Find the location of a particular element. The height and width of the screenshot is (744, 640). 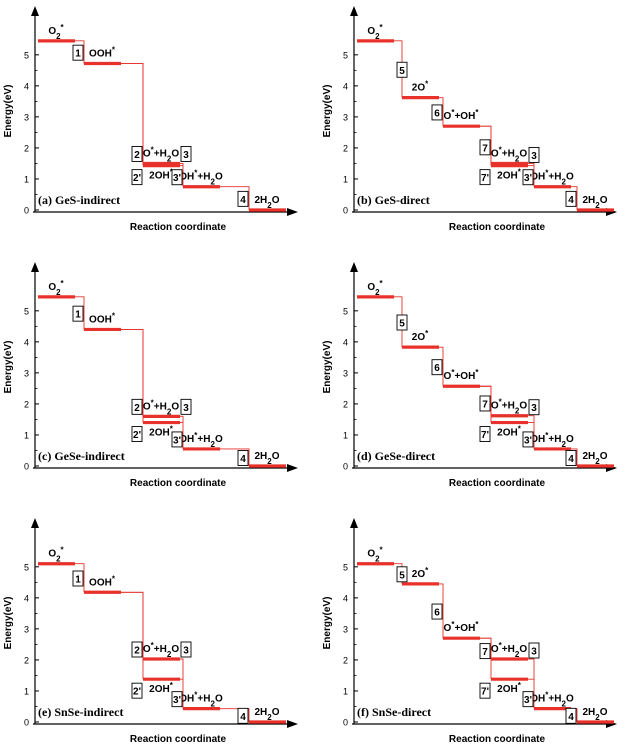

step-box-label: 1 is located at coordinates (78, 54).